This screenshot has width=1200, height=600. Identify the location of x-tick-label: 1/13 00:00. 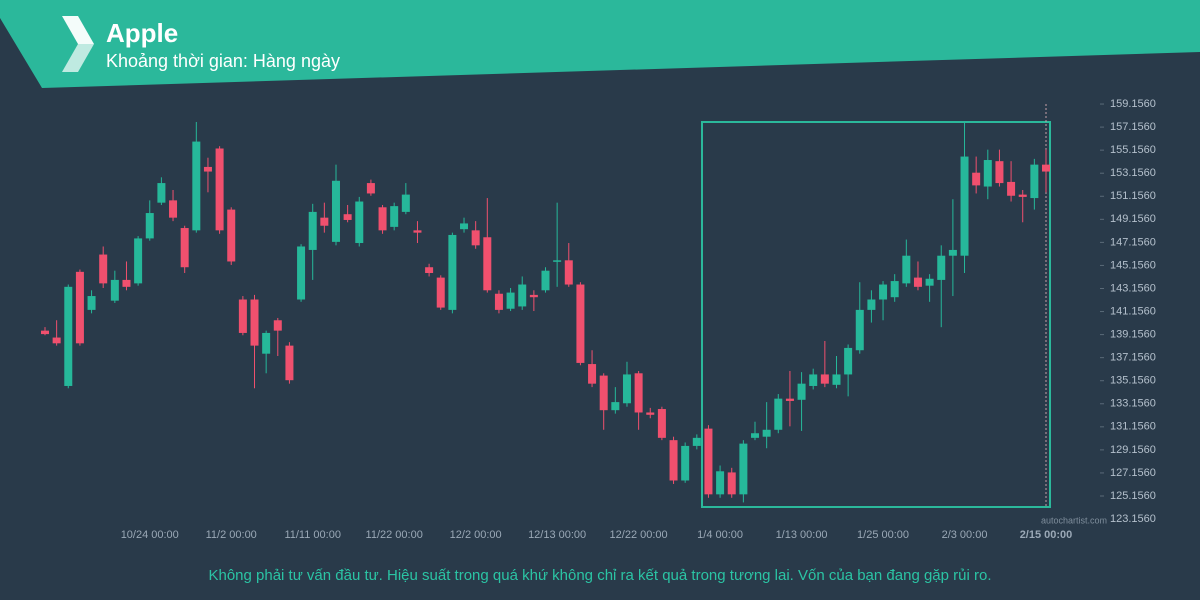
(802, 535).